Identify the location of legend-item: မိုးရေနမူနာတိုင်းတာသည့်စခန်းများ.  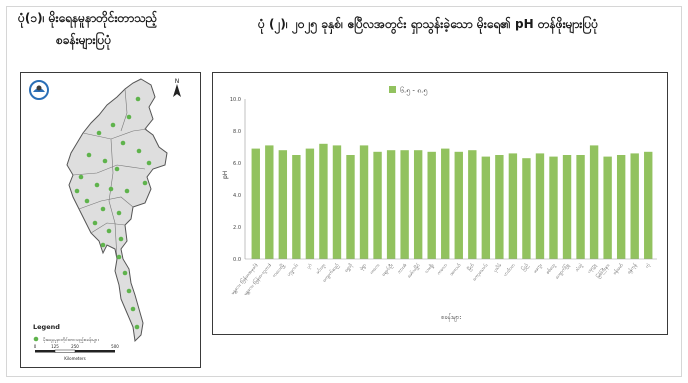
(71, 340).